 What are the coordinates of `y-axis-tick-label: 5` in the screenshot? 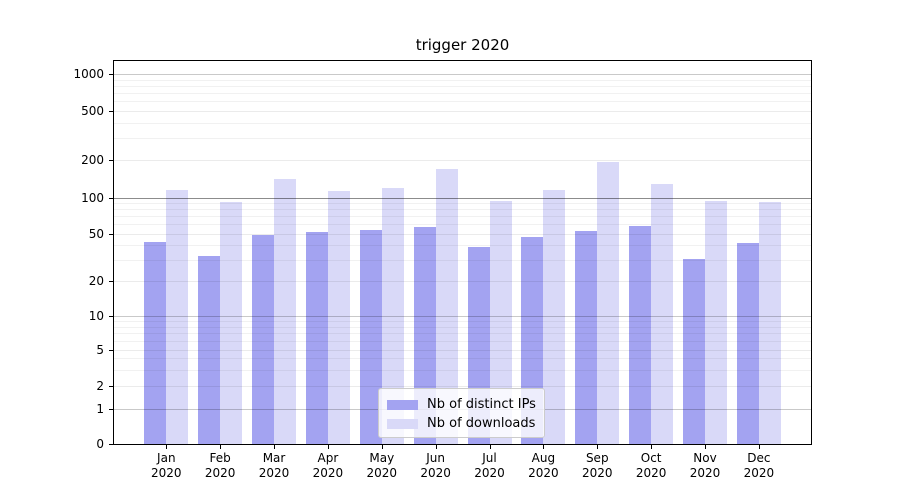 It's located at (100, 349).